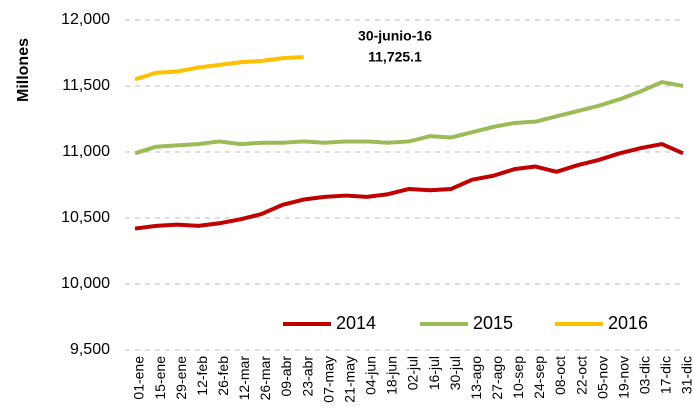 Image resolution: width=693 pixels, height=415 pixels. Describe the element at coordinates (356, 323) in the screenshot. I see `legend-label: 2014` at that location.